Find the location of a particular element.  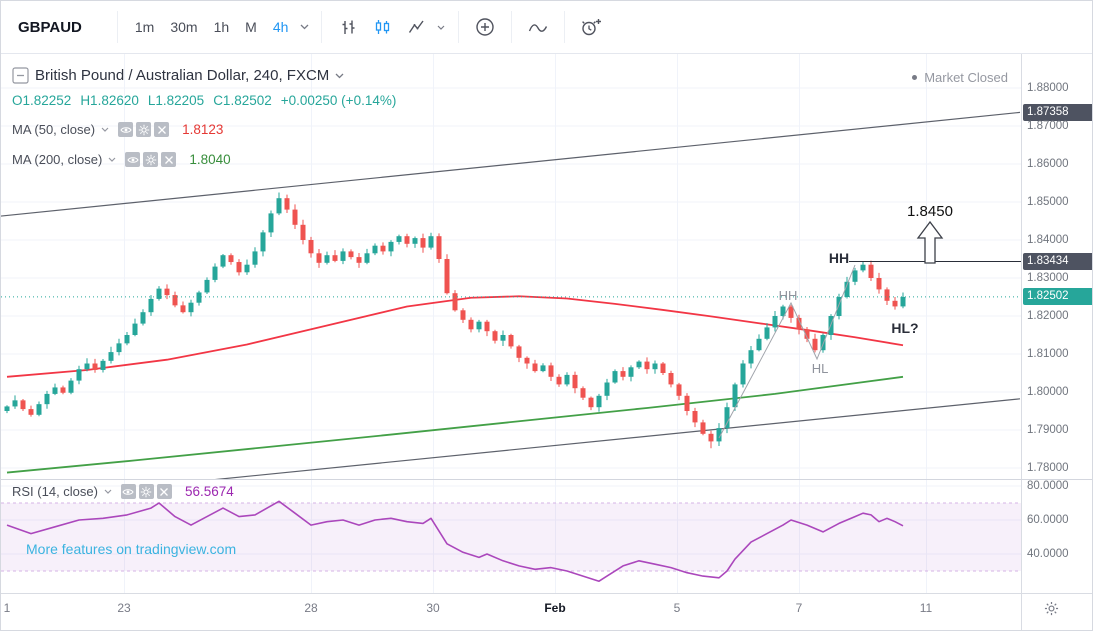

timeframe-button-M: M is located at coordinates (251, 27).